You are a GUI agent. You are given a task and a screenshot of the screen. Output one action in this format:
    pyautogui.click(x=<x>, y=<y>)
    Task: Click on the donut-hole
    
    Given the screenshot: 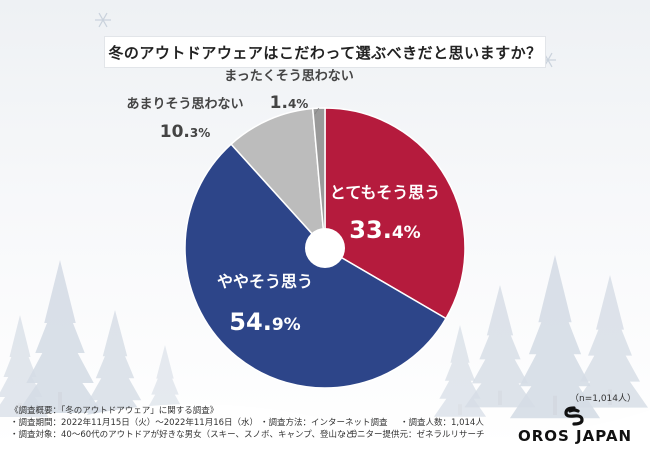 What is the action you would take?
    pyautogui.click(x=325, y=248)
    